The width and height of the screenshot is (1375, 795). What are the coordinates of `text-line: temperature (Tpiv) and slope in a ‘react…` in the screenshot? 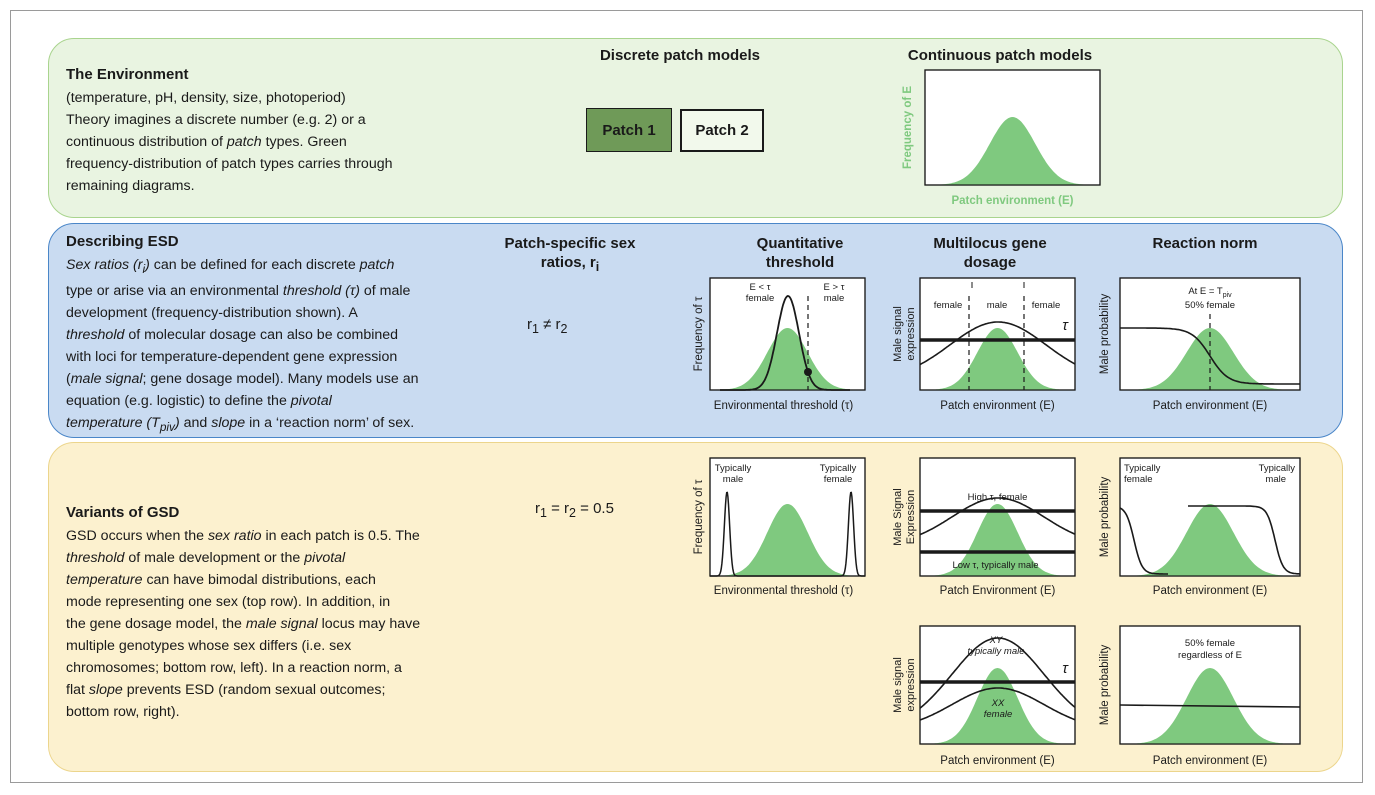 It's located at (240, 424).